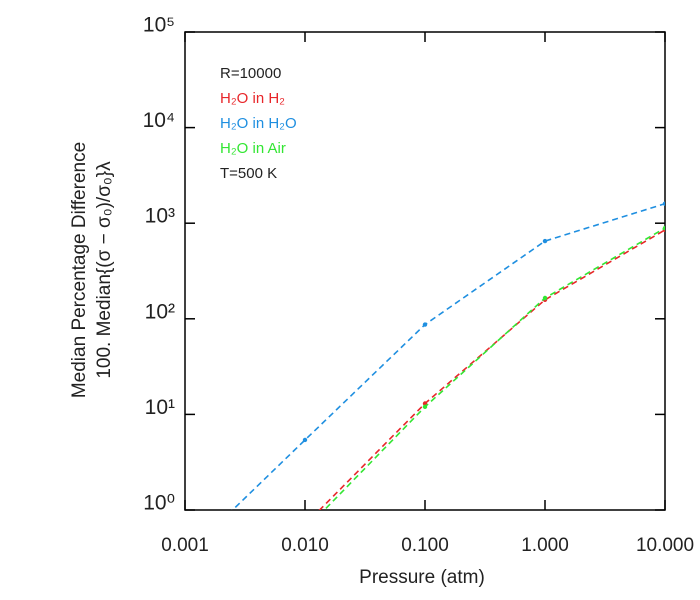 The image size is (700, 600). I want to click on y-tick-label: 10⁴, so click(159, 120).